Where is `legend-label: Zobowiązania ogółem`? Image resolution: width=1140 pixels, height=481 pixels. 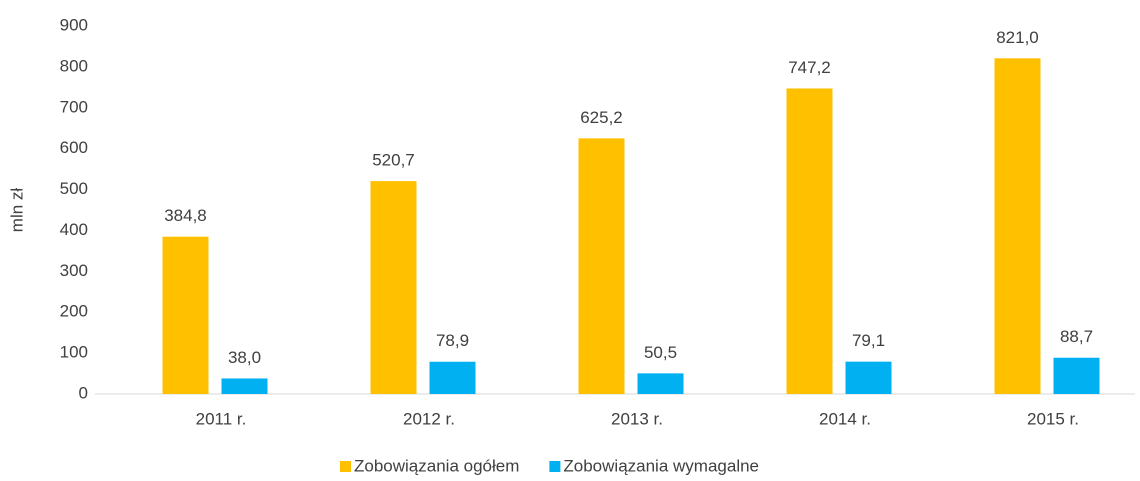 legend-label: Zobowiązania ogółem is located at coordinates (436, 465).